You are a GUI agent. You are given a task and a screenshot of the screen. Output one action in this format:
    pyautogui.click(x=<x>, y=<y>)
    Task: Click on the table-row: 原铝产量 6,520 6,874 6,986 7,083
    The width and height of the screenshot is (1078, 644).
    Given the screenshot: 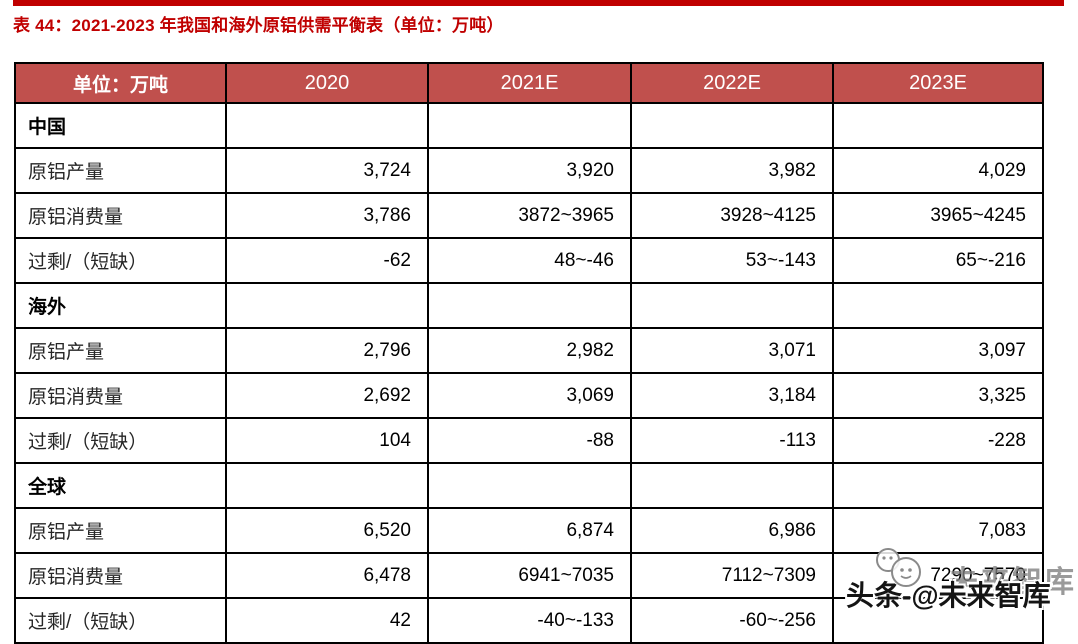 What is the action you would take?
    pyautogui.click(x=529, y=530)
    